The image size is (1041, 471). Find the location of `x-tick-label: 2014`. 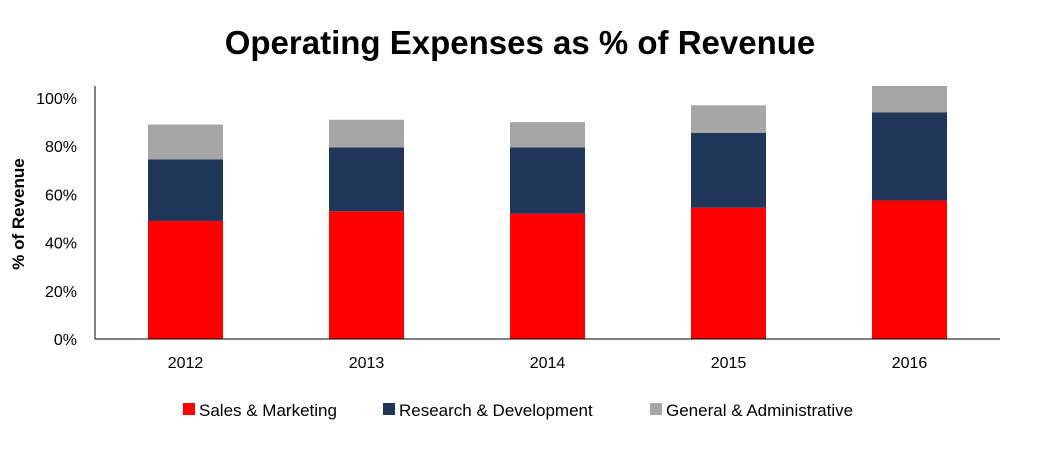

x-tick-label: 2014 is located at coordinates (548, 363).